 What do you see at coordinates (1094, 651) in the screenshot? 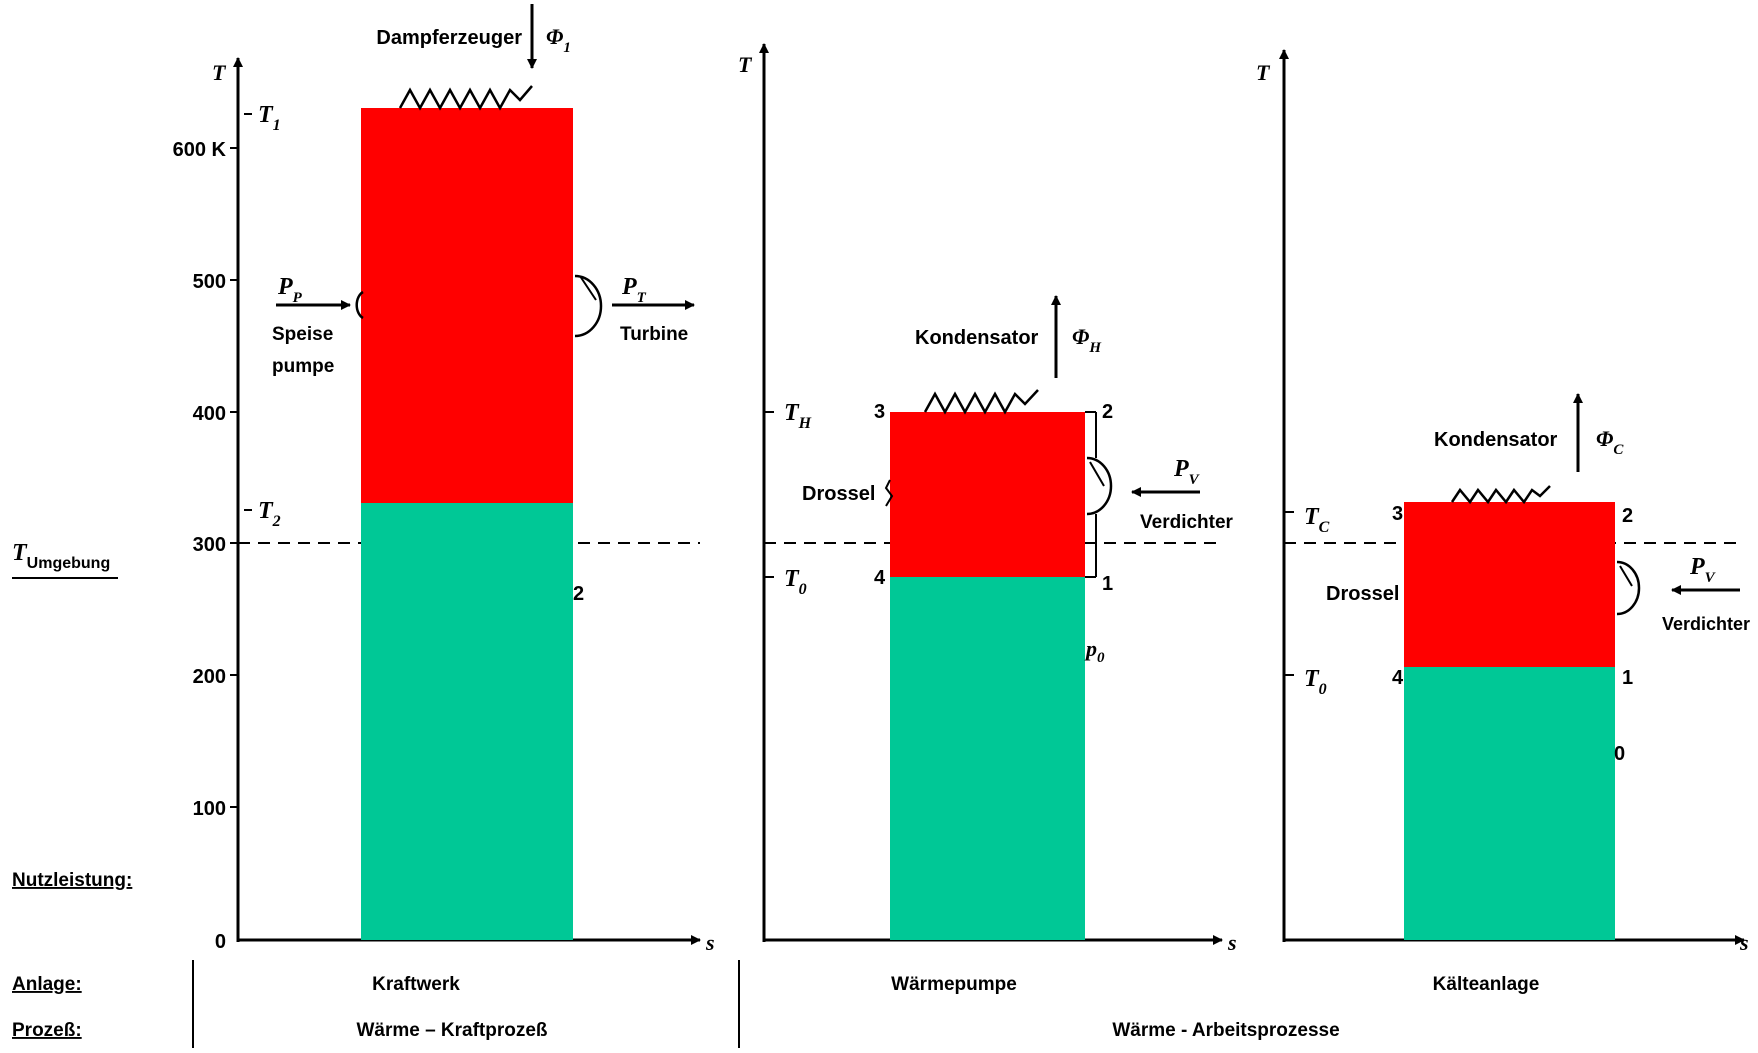
I see `p0-label: p0` at bounding box center [1094, 651].